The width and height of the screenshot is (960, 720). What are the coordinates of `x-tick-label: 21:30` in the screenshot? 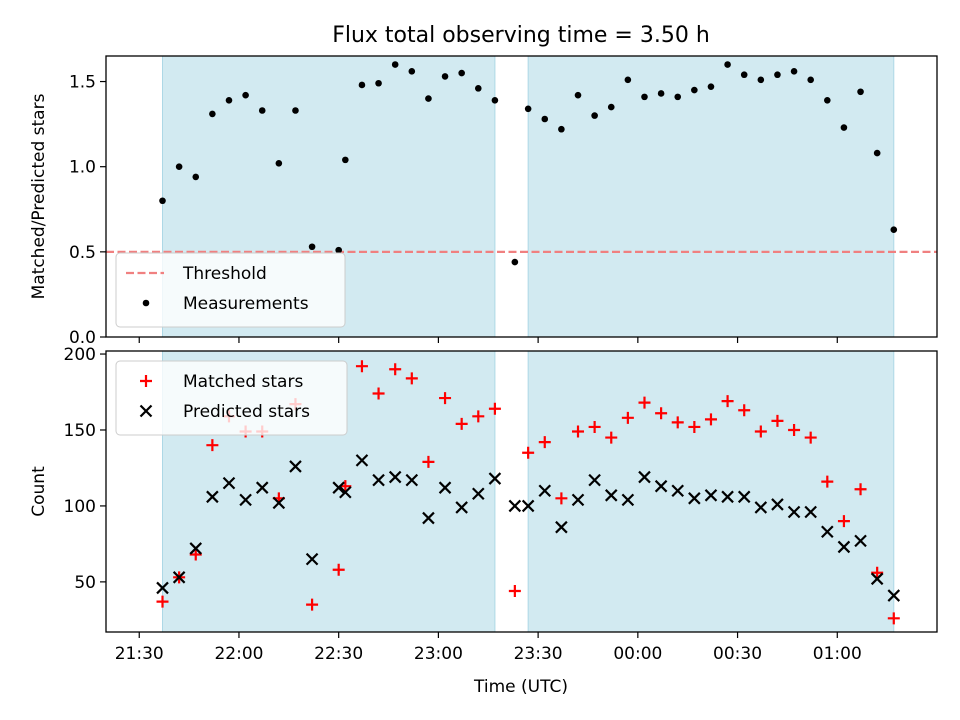 It's located at (139, 654).